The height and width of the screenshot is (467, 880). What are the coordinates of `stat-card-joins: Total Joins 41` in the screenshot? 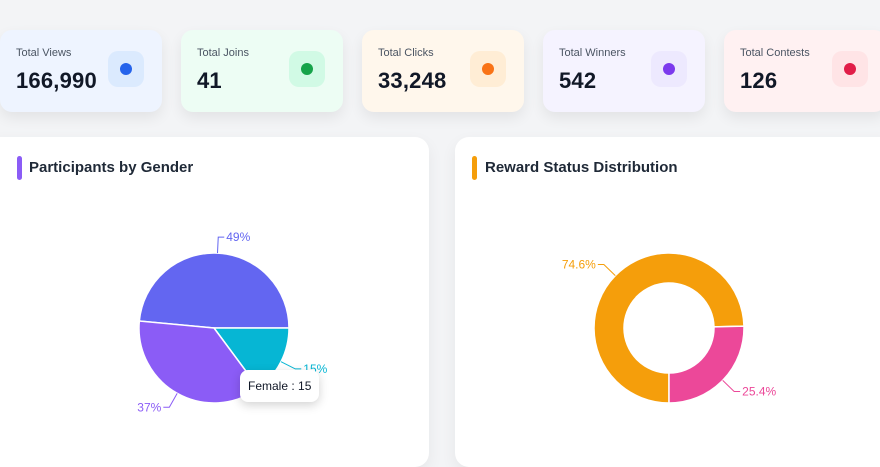 It's located at (262, 71).